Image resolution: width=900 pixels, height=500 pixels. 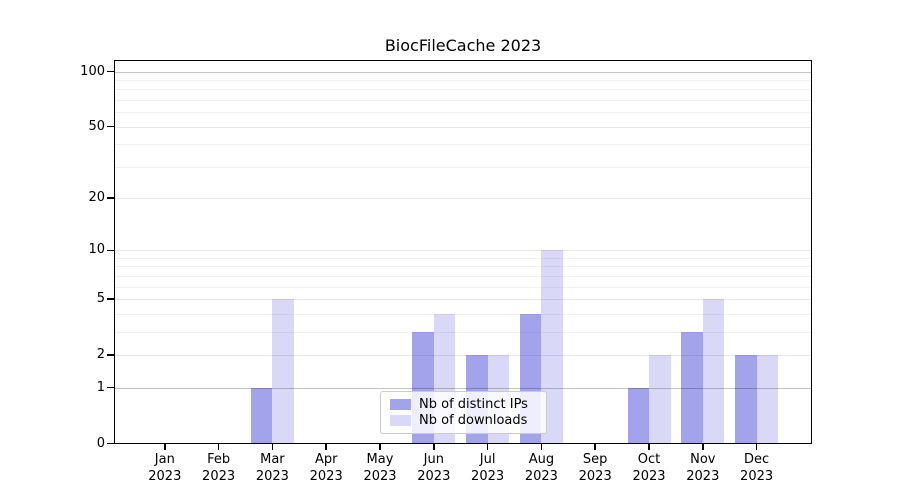 What do you see at coordinates (463, 45) in the screenshot?
I see `chart-title: BiocFileCache 2023` at bounding box center [463, 45].